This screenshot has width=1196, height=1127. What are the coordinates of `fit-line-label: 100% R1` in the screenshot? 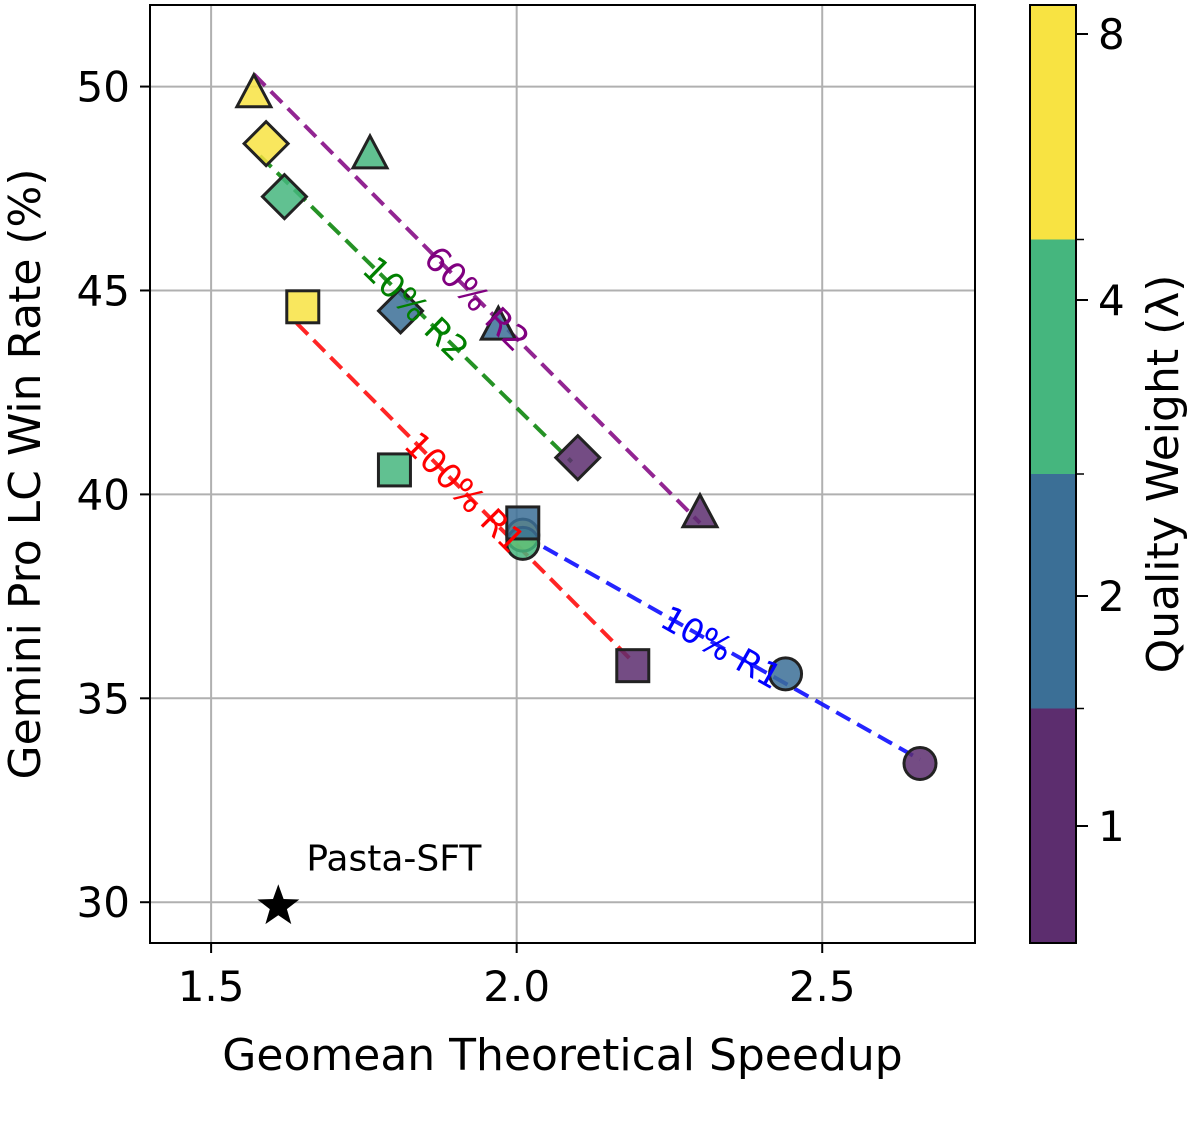 It's located at (464, 493).